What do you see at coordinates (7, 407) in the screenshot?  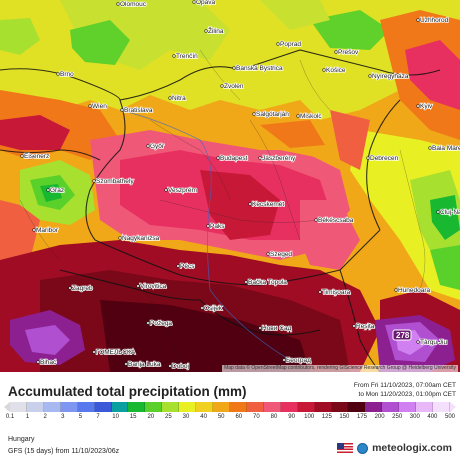 I see `scale-left-arrow` at bounding box center [7, 407].